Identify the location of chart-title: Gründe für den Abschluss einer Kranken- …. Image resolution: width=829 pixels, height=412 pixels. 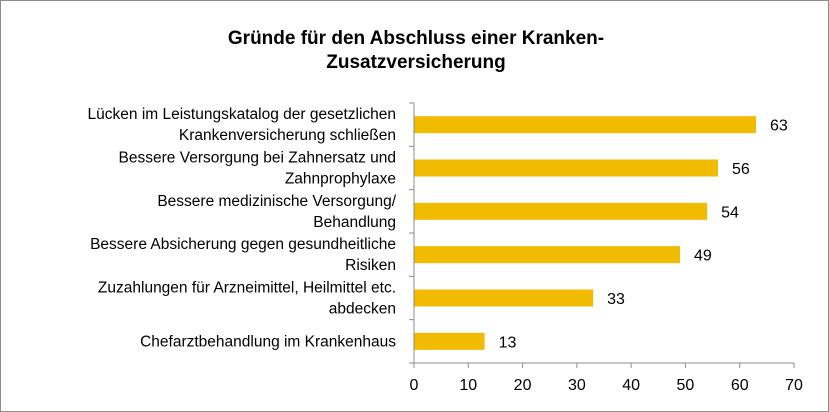
(414, 51).